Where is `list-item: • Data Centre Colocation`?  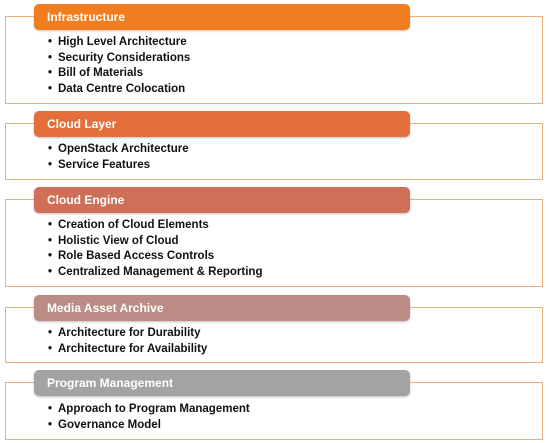 list-item: • Data Centre Colocation is located at coordinates (119, 90).